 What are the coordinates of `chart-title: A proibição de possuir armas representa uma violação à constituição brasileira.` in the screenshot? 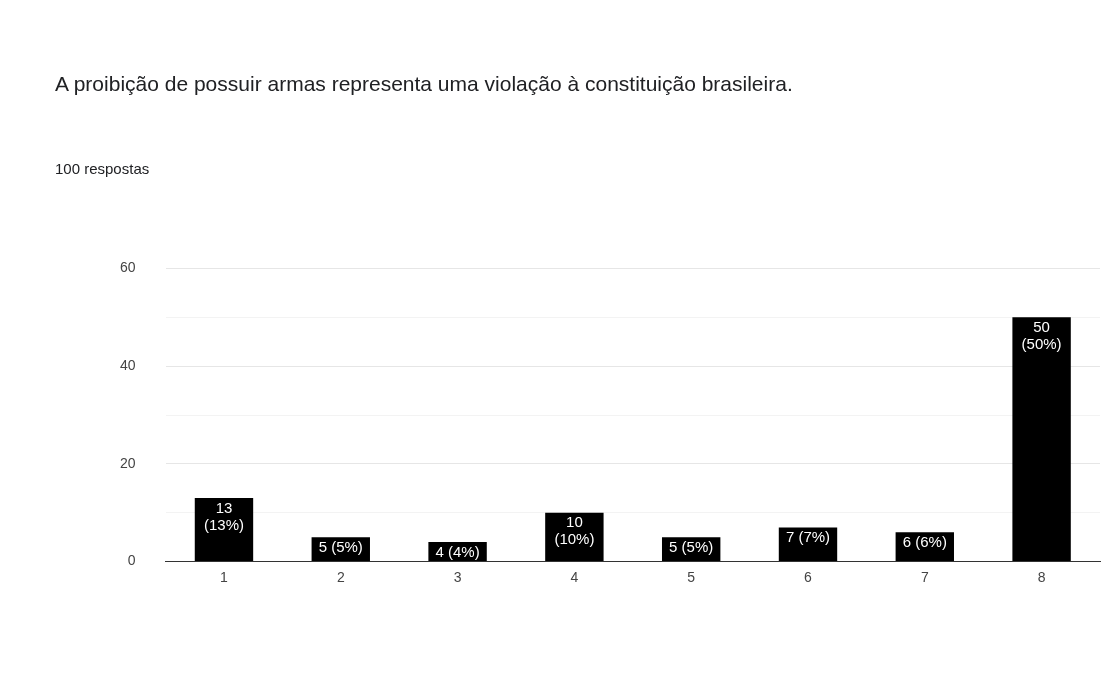 It's located at (424, 84).